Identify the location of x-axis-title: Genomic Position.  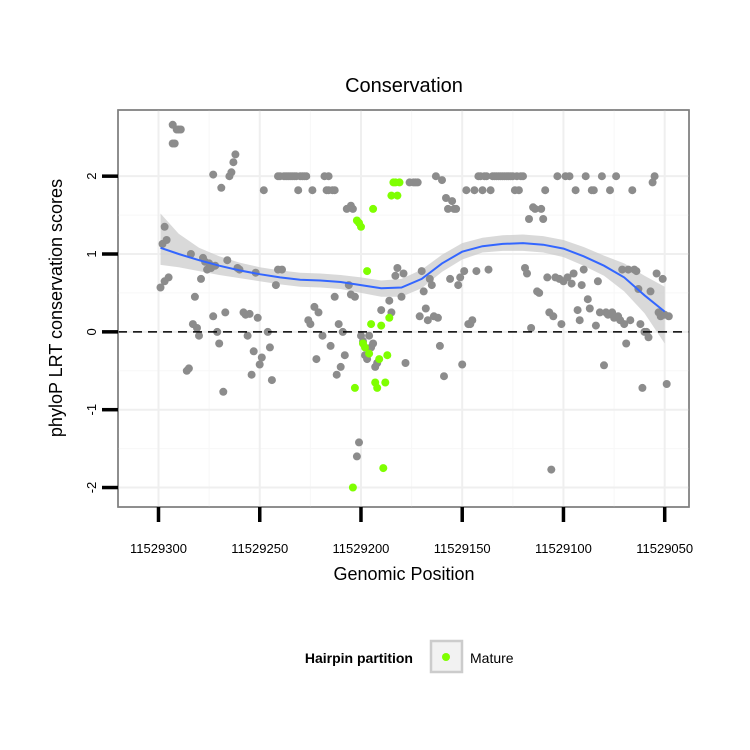
(403, 574).